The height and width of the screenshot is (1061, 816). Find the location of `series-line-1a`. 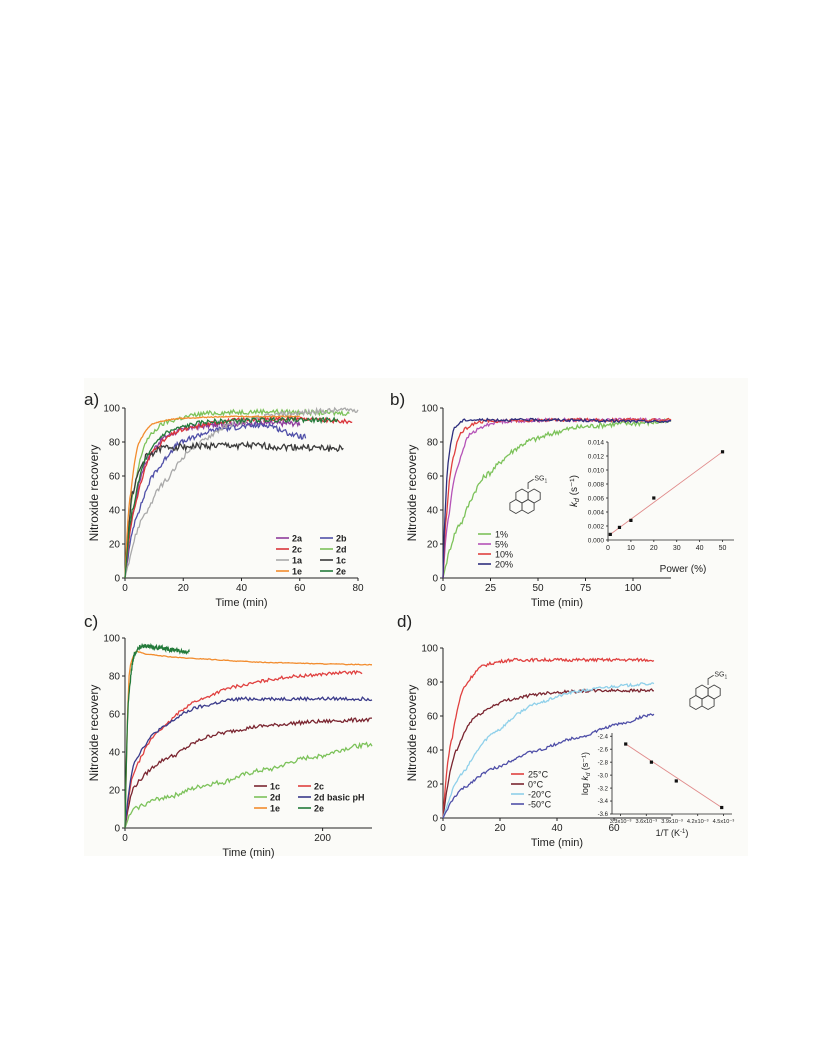

series-line-1a is located at coordinates (241, 492).